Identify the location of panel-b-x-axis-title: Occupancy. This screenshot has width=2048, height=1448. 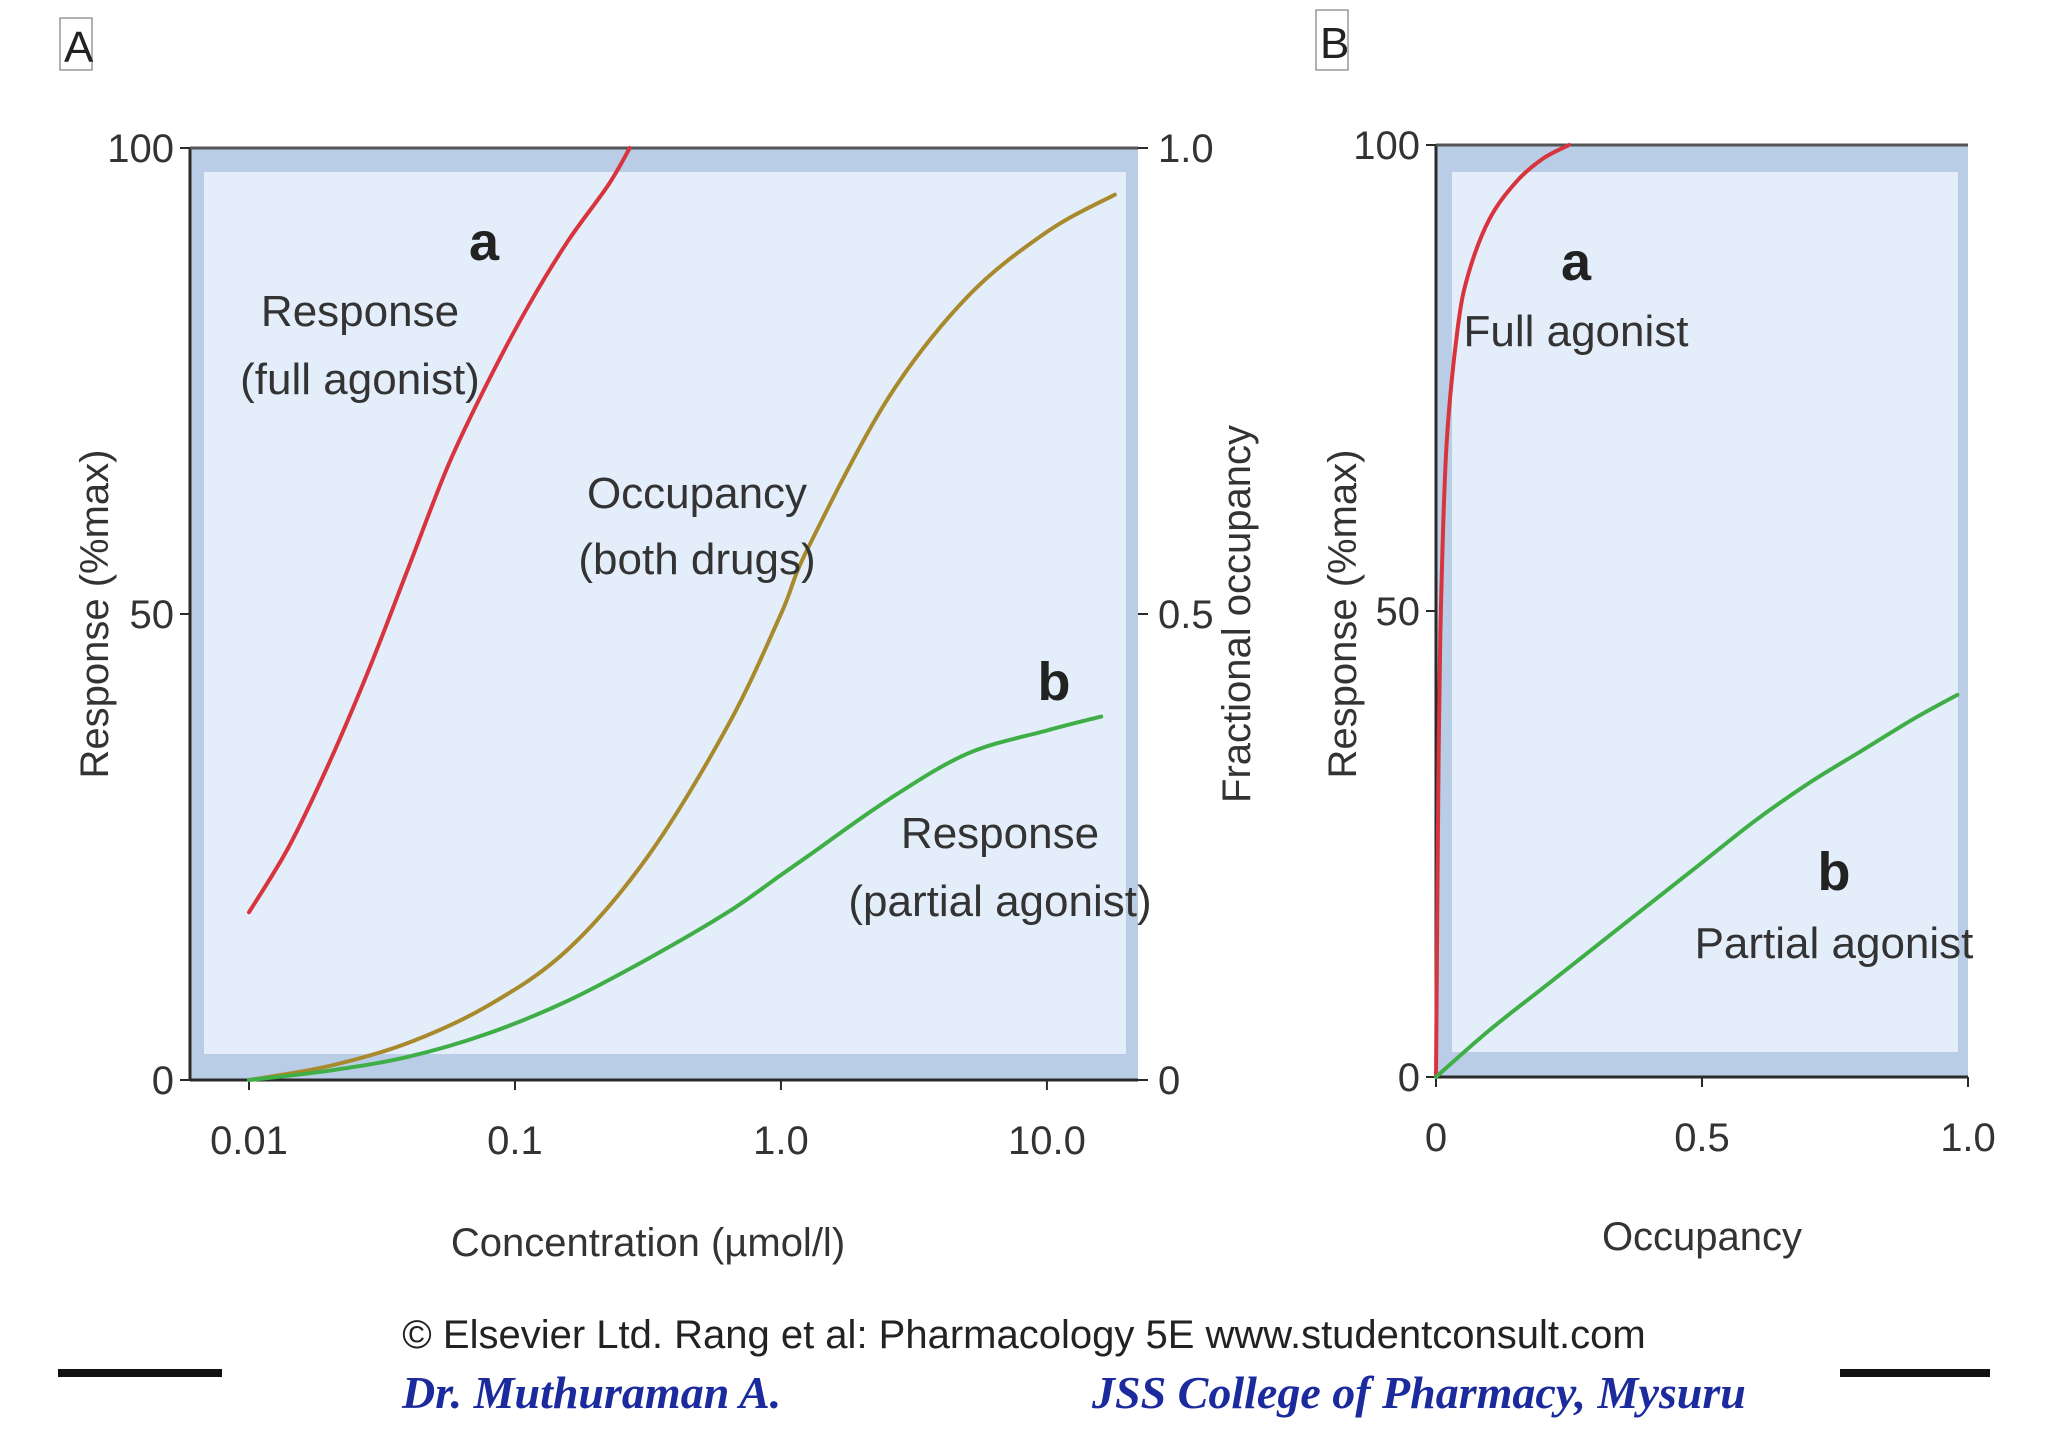
(1702, 1237).